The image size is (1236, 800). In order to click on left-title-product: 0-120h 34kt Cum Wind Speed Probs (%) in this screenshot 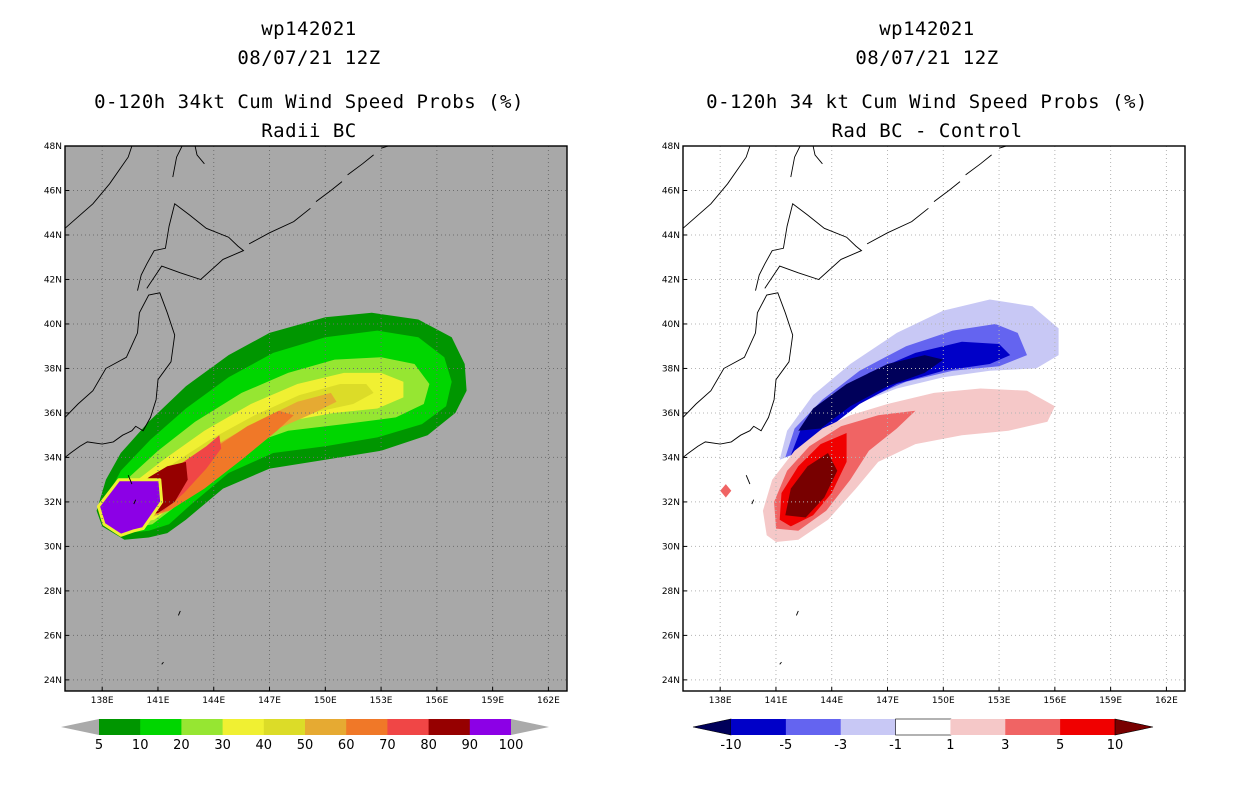, I will do `click(309, 102)`.